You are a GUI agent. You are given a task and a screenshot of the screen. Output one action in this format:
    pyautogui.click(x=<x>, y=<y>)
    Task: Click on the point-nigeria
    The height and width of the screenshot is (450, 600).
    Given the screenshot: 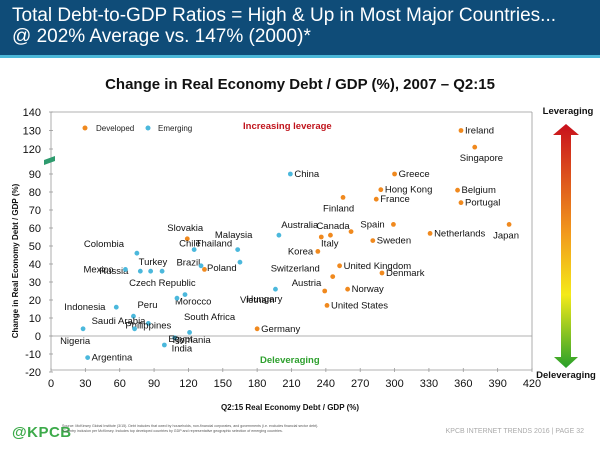 What is the action you would take?
    pyautogui.click(x=83, y=329)
    